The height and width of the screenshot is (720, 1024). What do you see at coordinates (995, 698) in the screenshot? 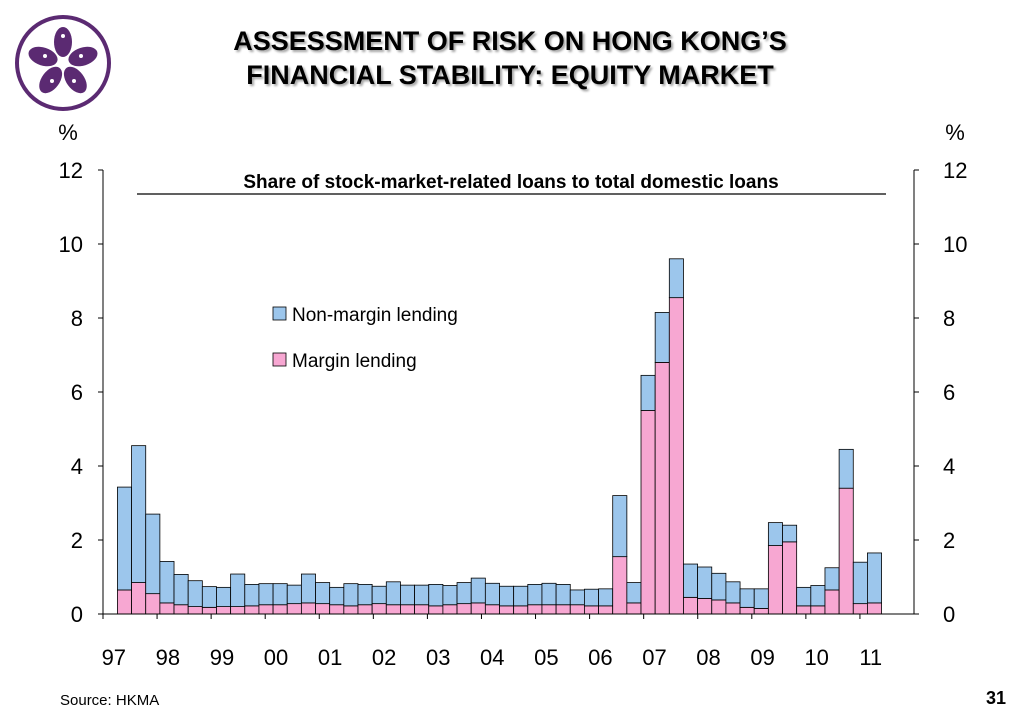
I see `page-number: 31` at bounding box center [995, 698].